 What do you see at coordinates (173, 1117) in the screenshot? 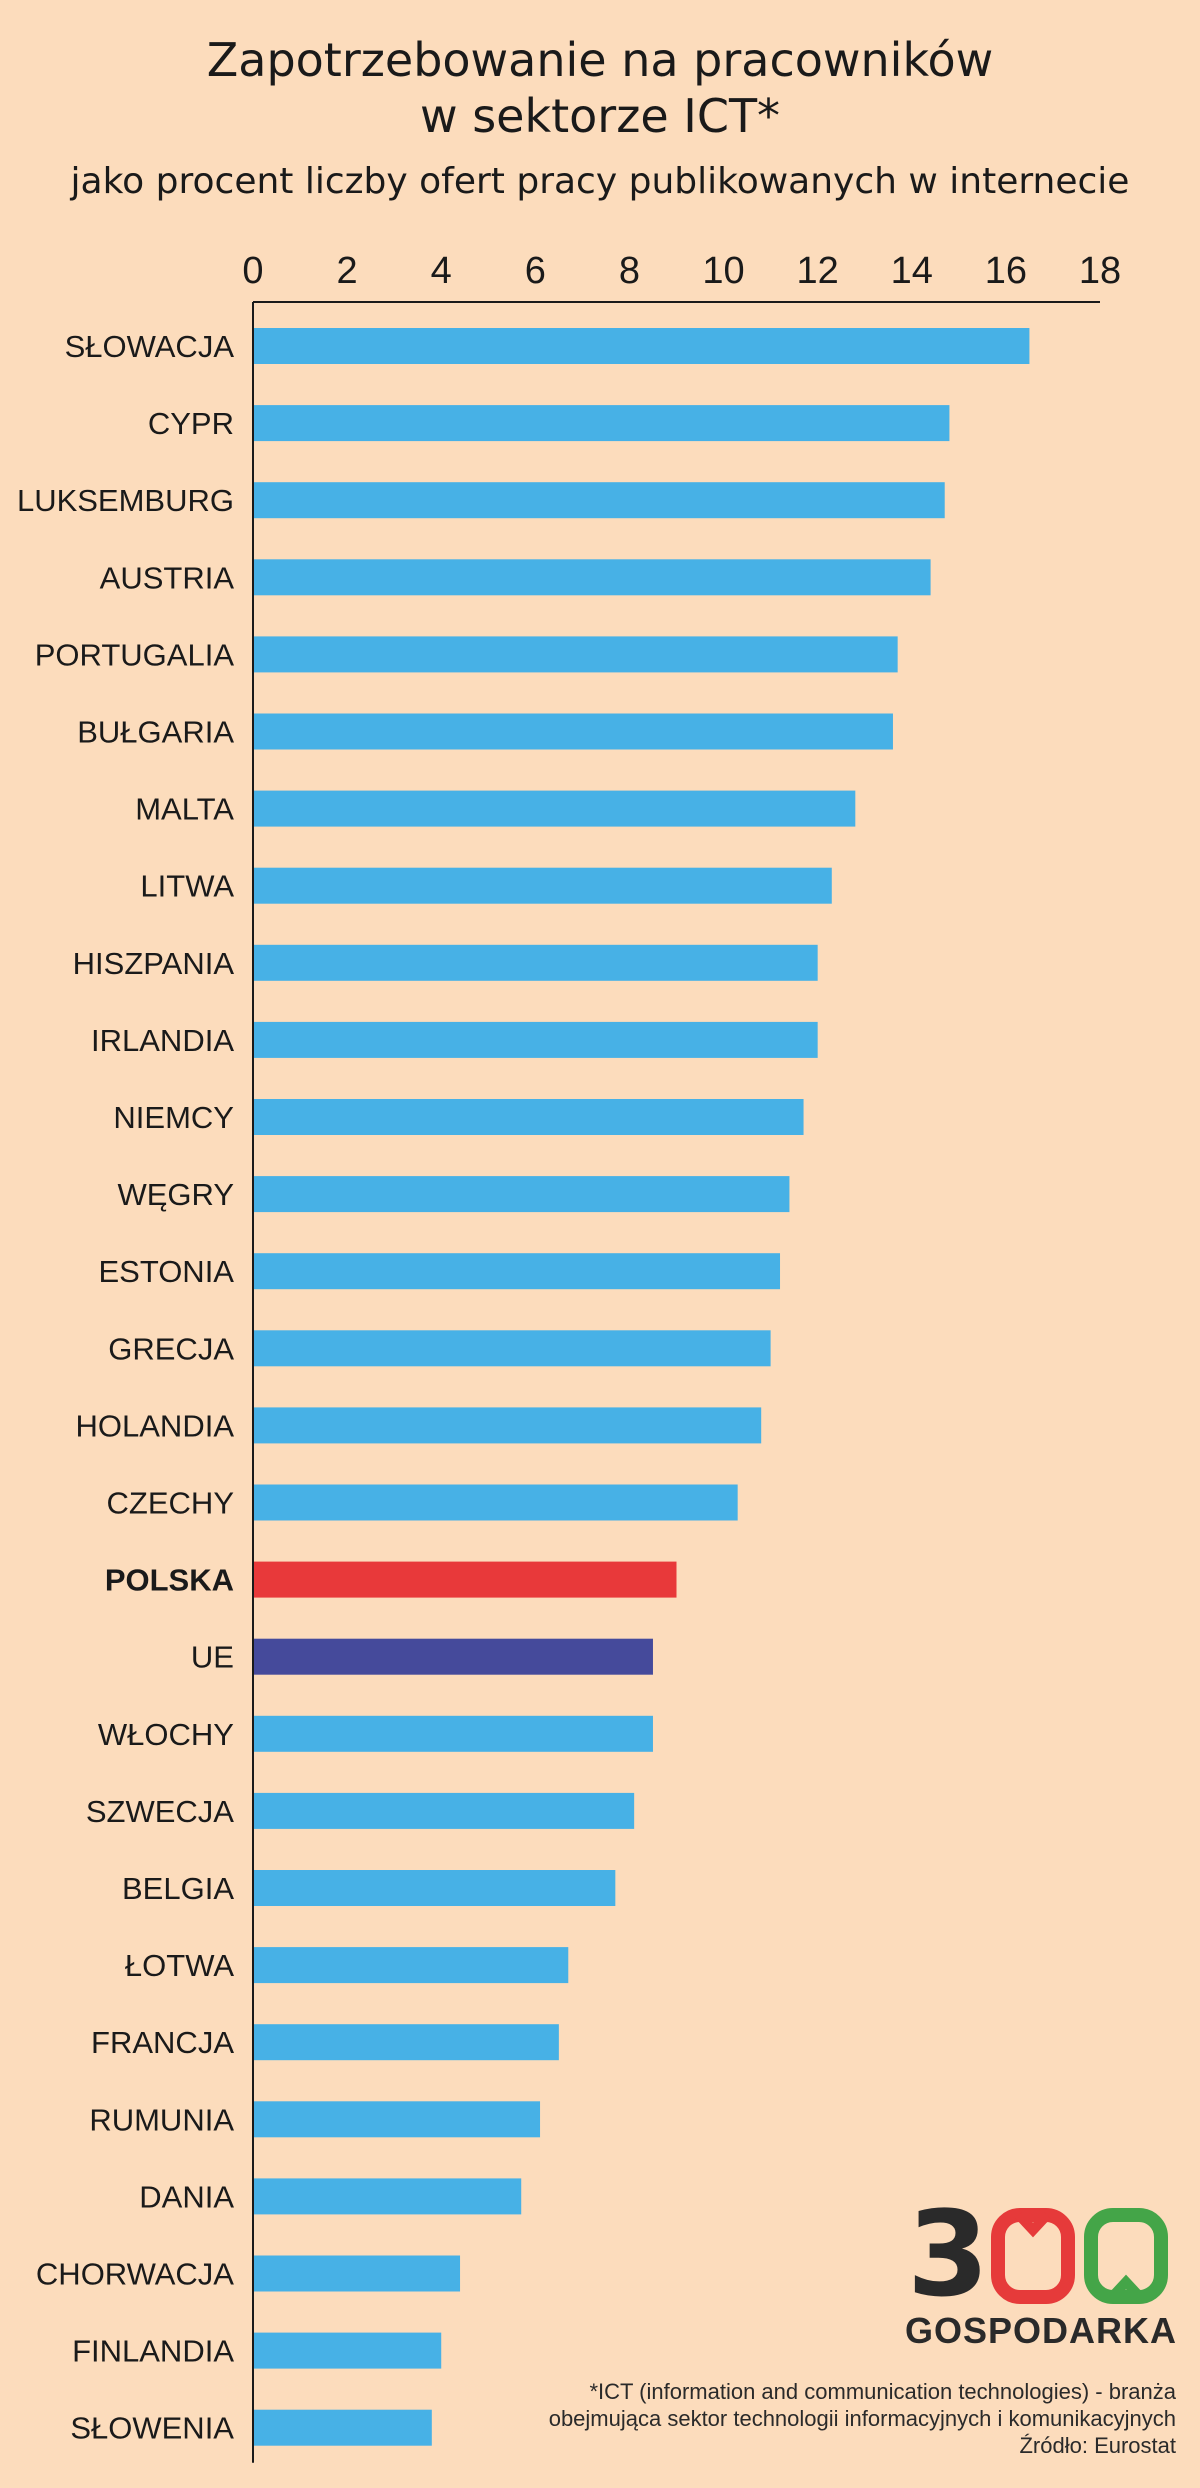
I see `category-label: NIEMCY` at bounding box center [173, 1117].